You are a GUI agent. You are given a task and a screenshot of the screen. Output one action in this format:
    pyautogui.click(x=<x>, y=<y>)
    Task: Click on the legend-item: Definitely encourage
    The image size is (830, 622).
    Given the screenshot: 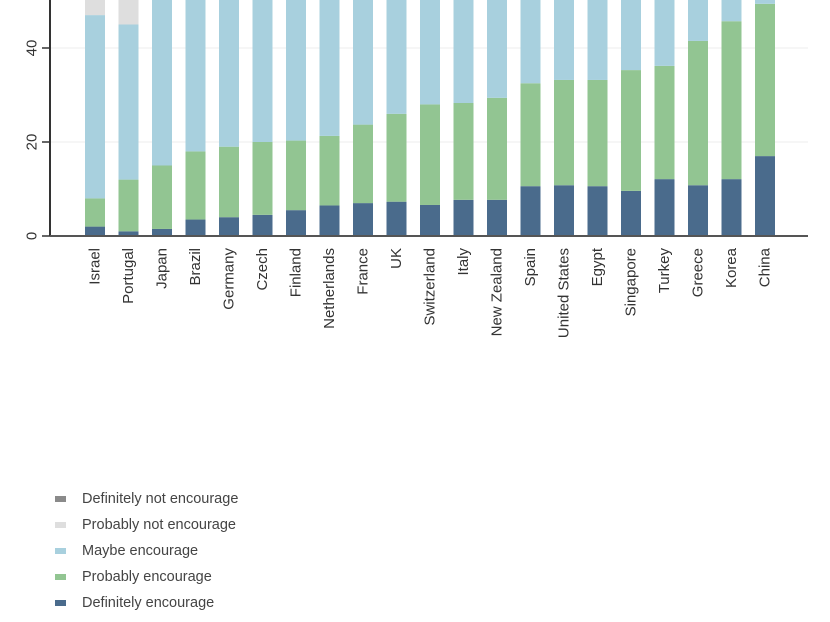 What is the action you would take?
    pyautogui.click(x=146, y=603)
    